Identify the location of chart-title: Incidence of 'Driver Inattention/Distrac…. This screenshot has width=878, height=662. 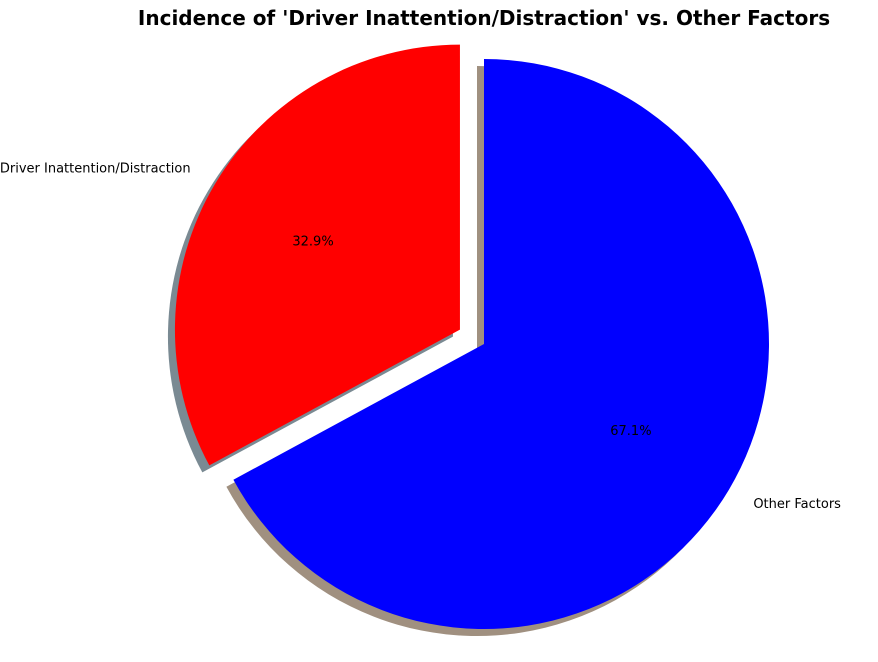
(484, 18).